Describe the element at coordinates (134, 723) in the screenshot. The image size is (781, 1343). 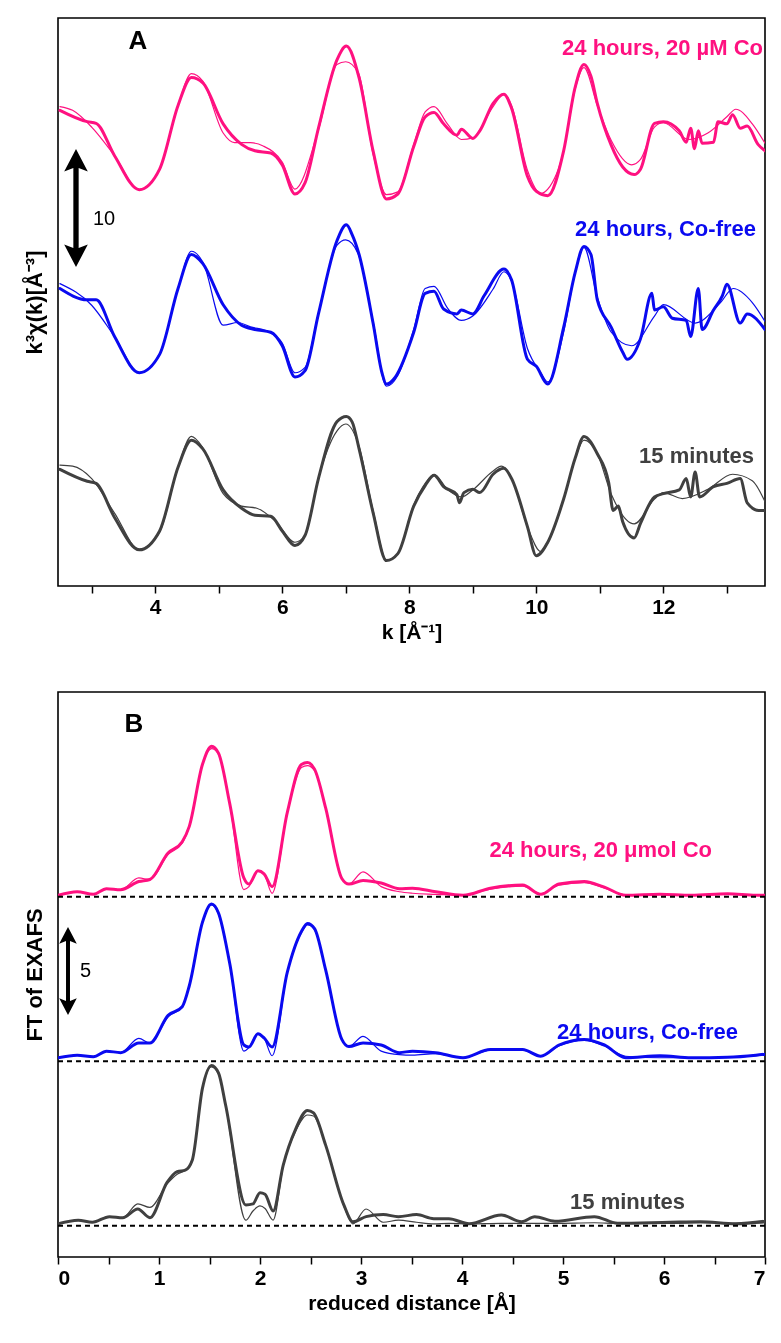
I see `text: B` at that location.